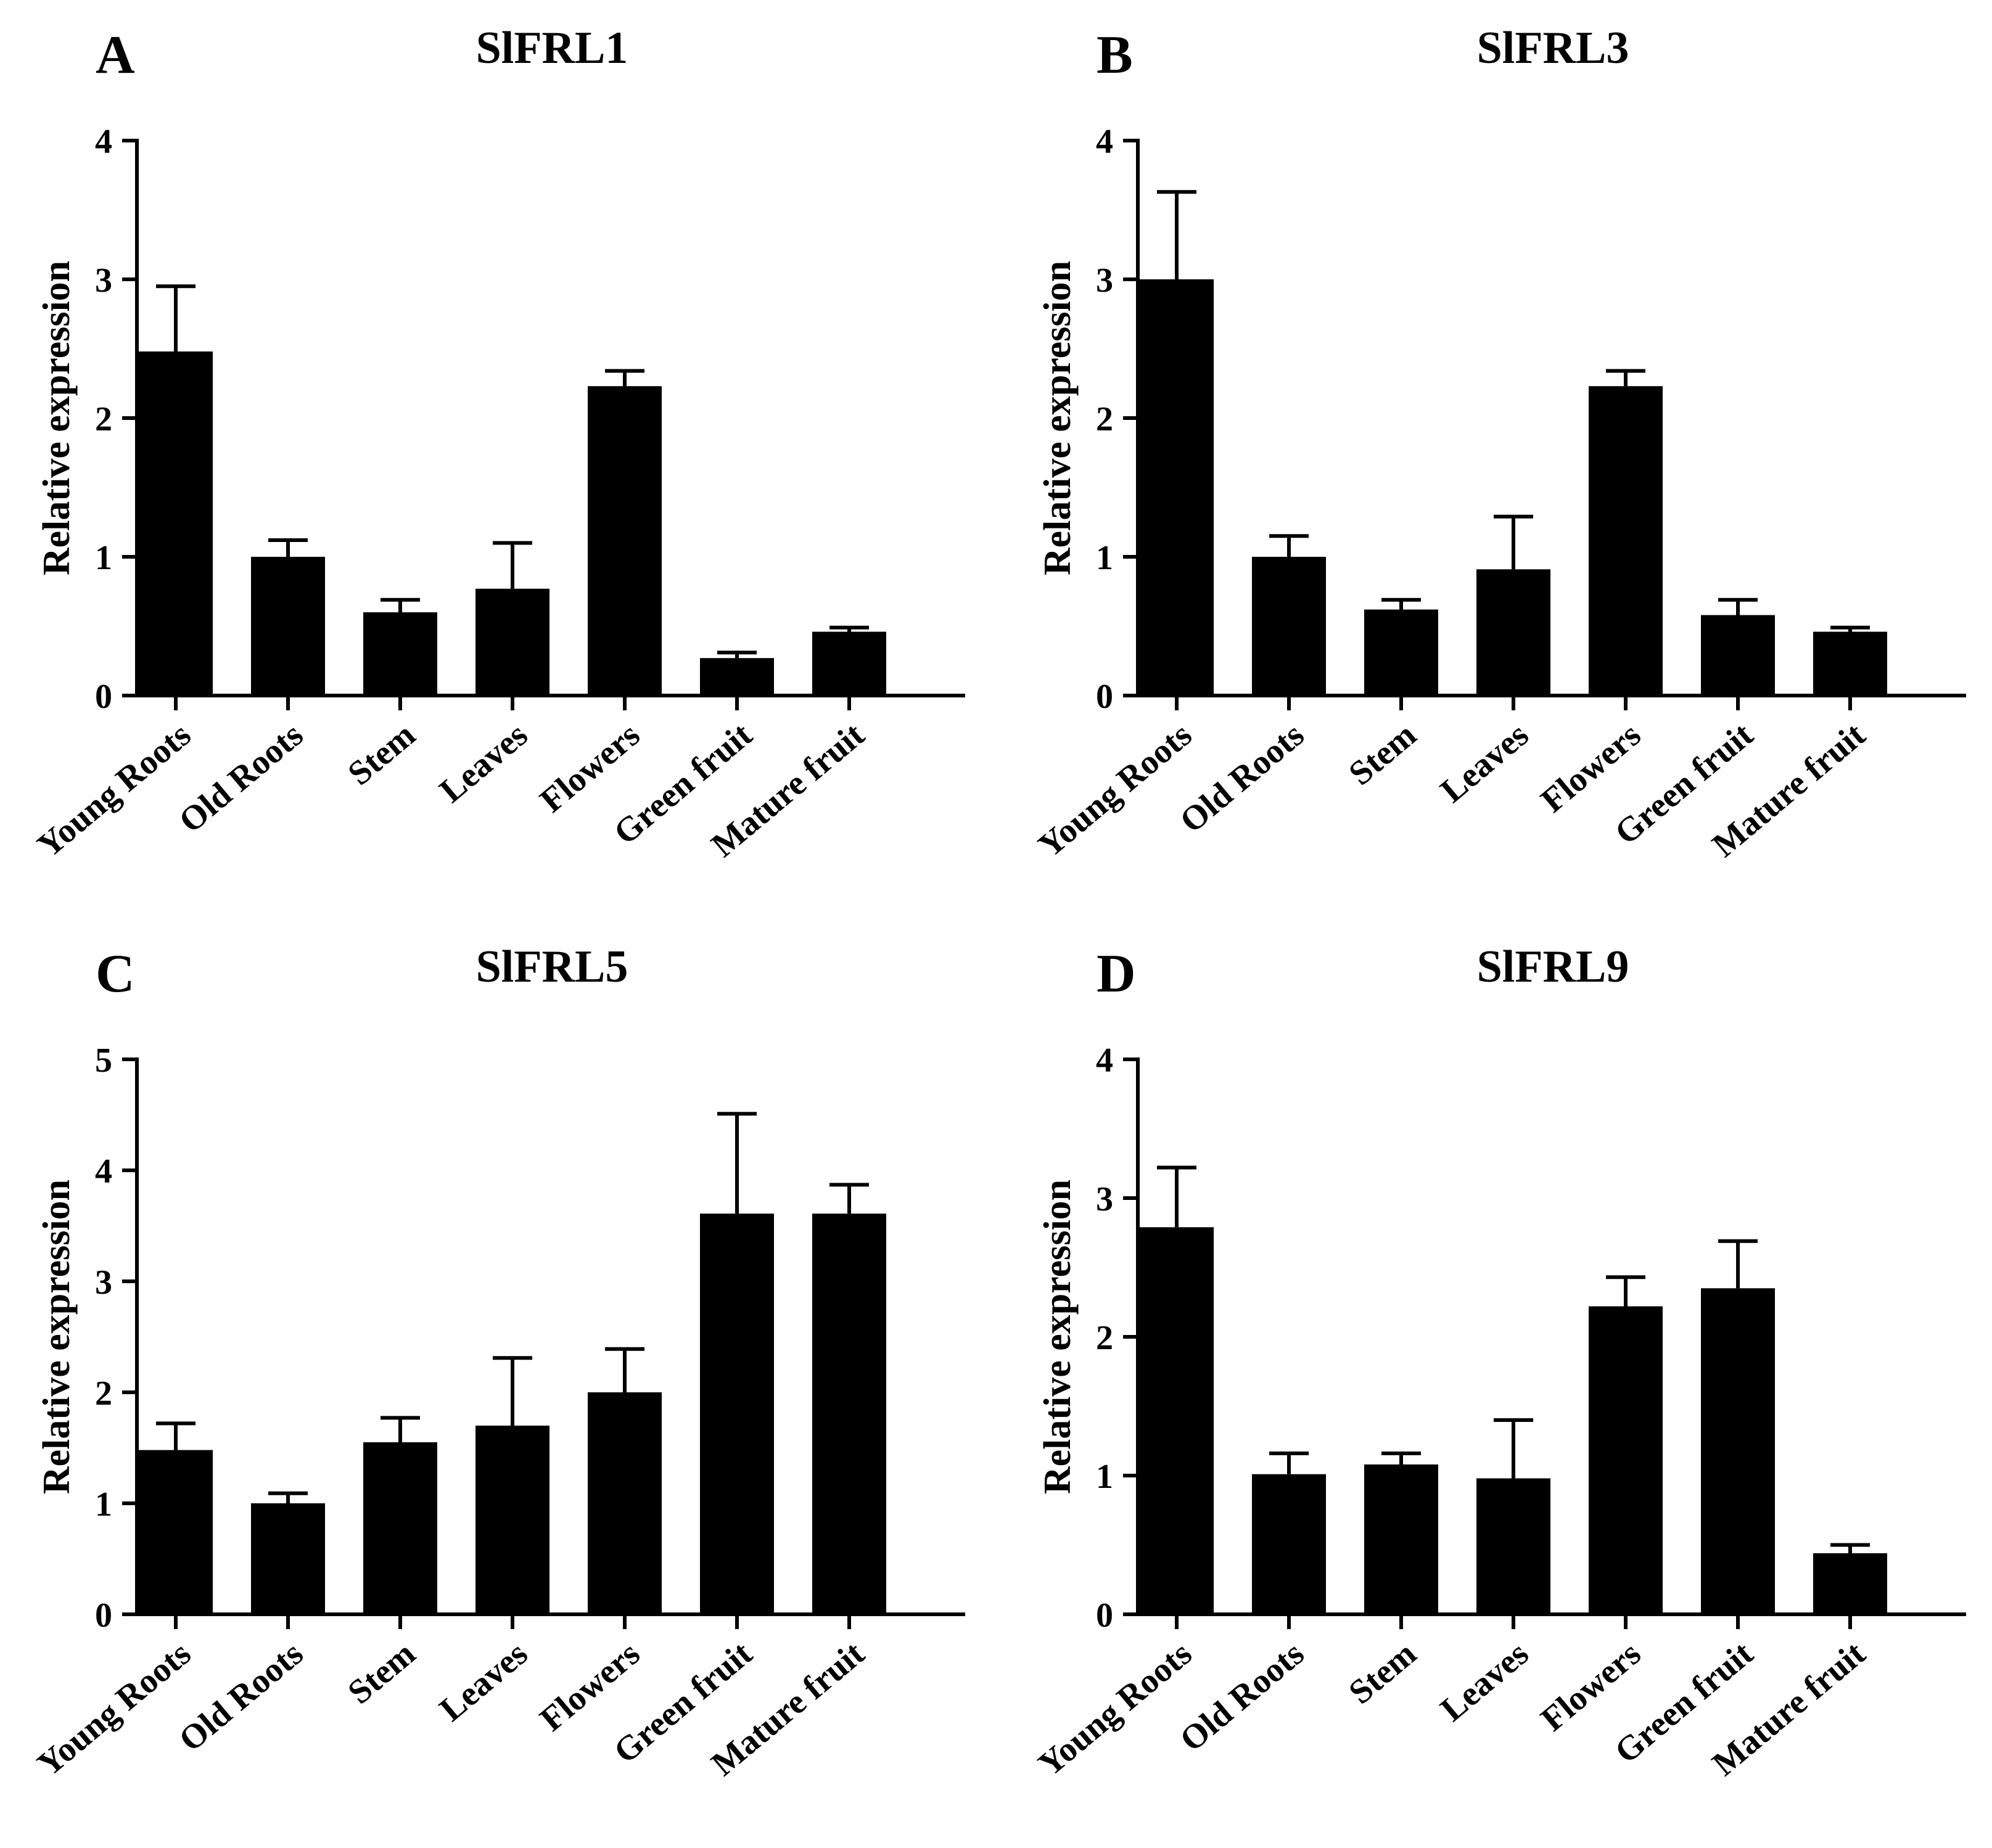 The width and height of the screenshot is (1992, 1848). What do you see at coordinates (1553, 967) in the screenshot?
I see `chart-title: SlFRL9` at bounding box center [1553, 967].